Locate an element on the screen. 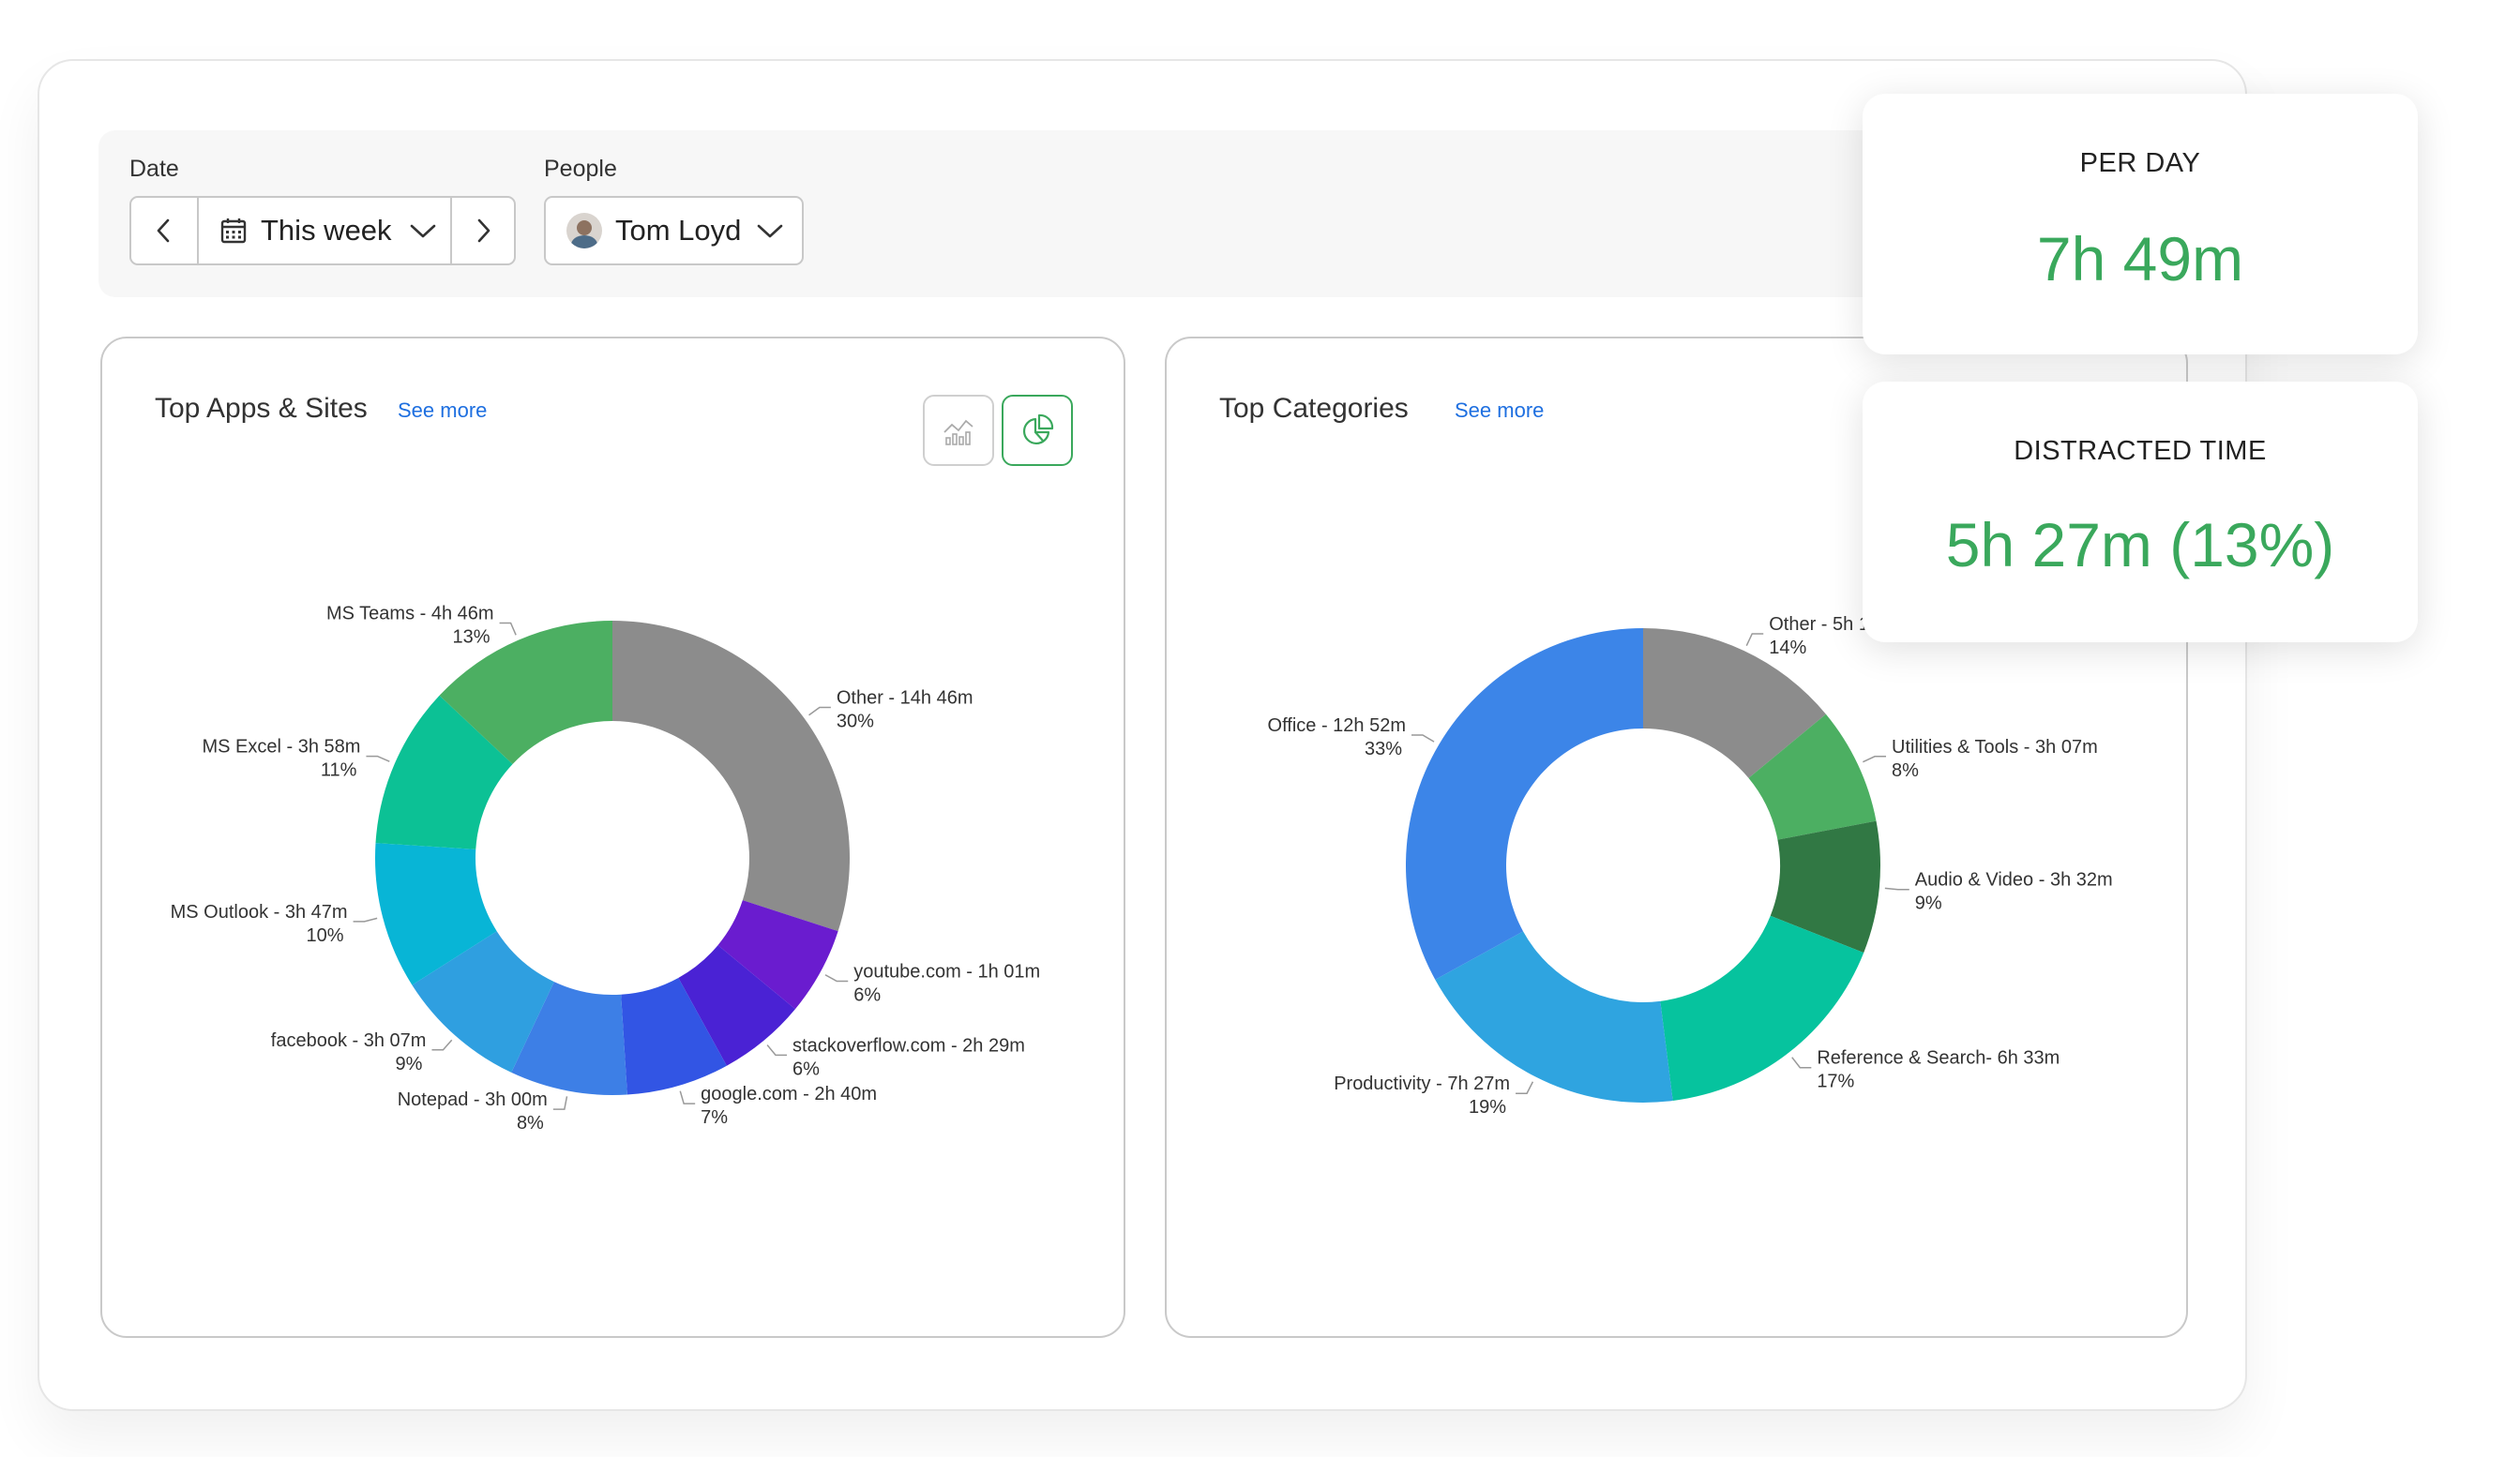  slice-percent: 11% is located at coordinates (339, 771).